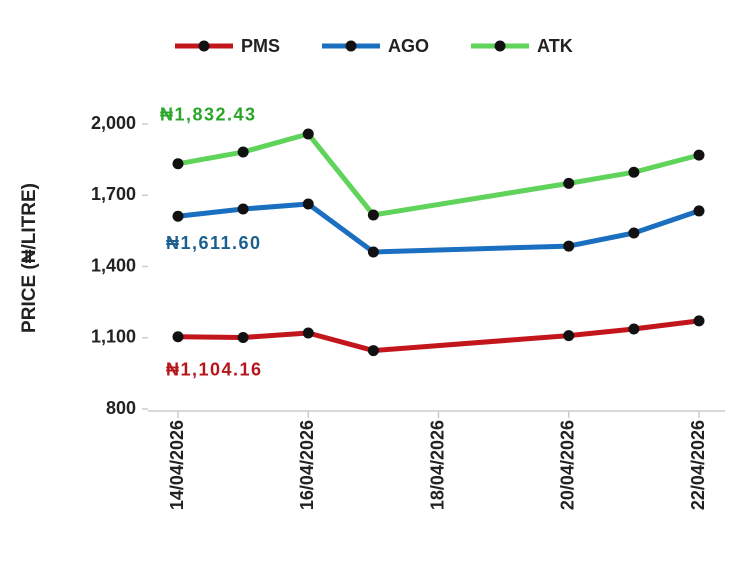 The width and height of the screenshot is (752, 568). I want to click on x-tick-label: 14/04/2026, so click(177, 465).